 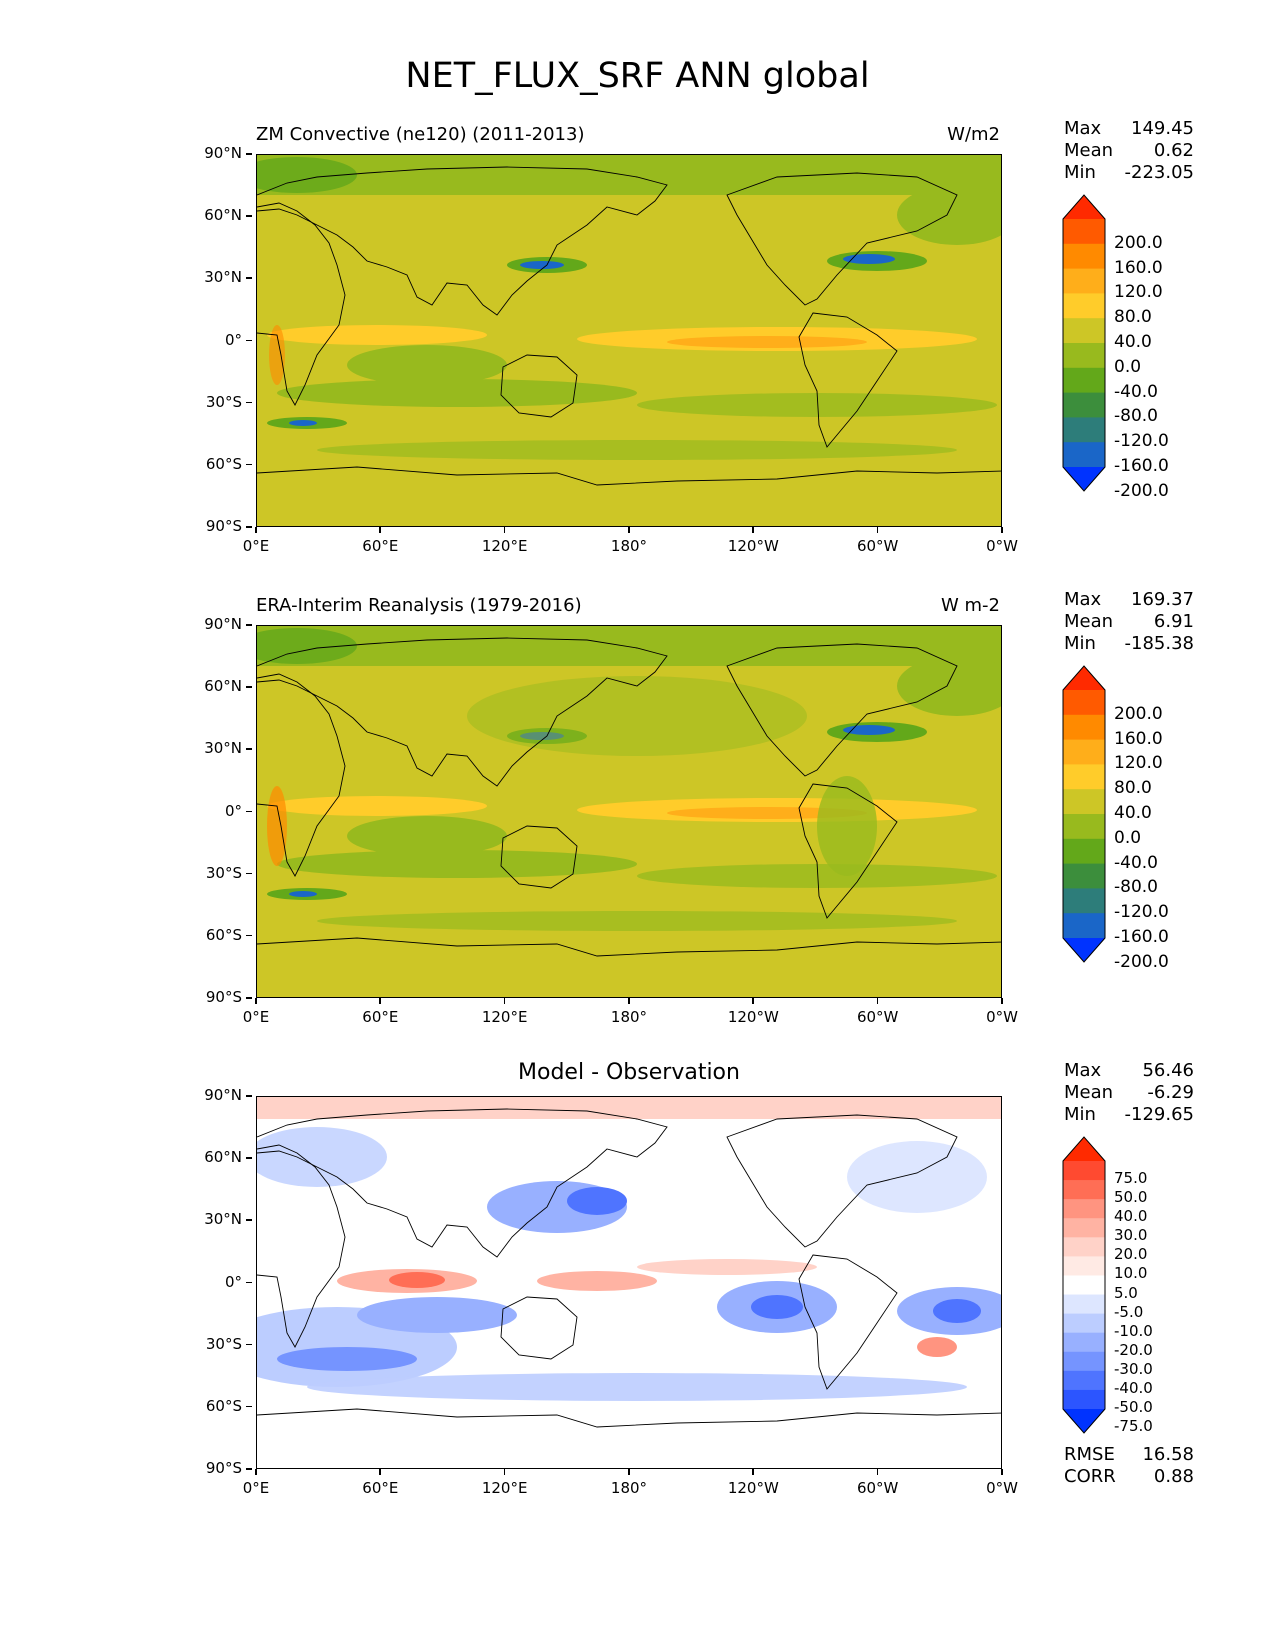 What do you see at coordinates (1129, 173) in the screenshot?
I see `stat-row: Min -223.05` at bounding box center [1129, 173].